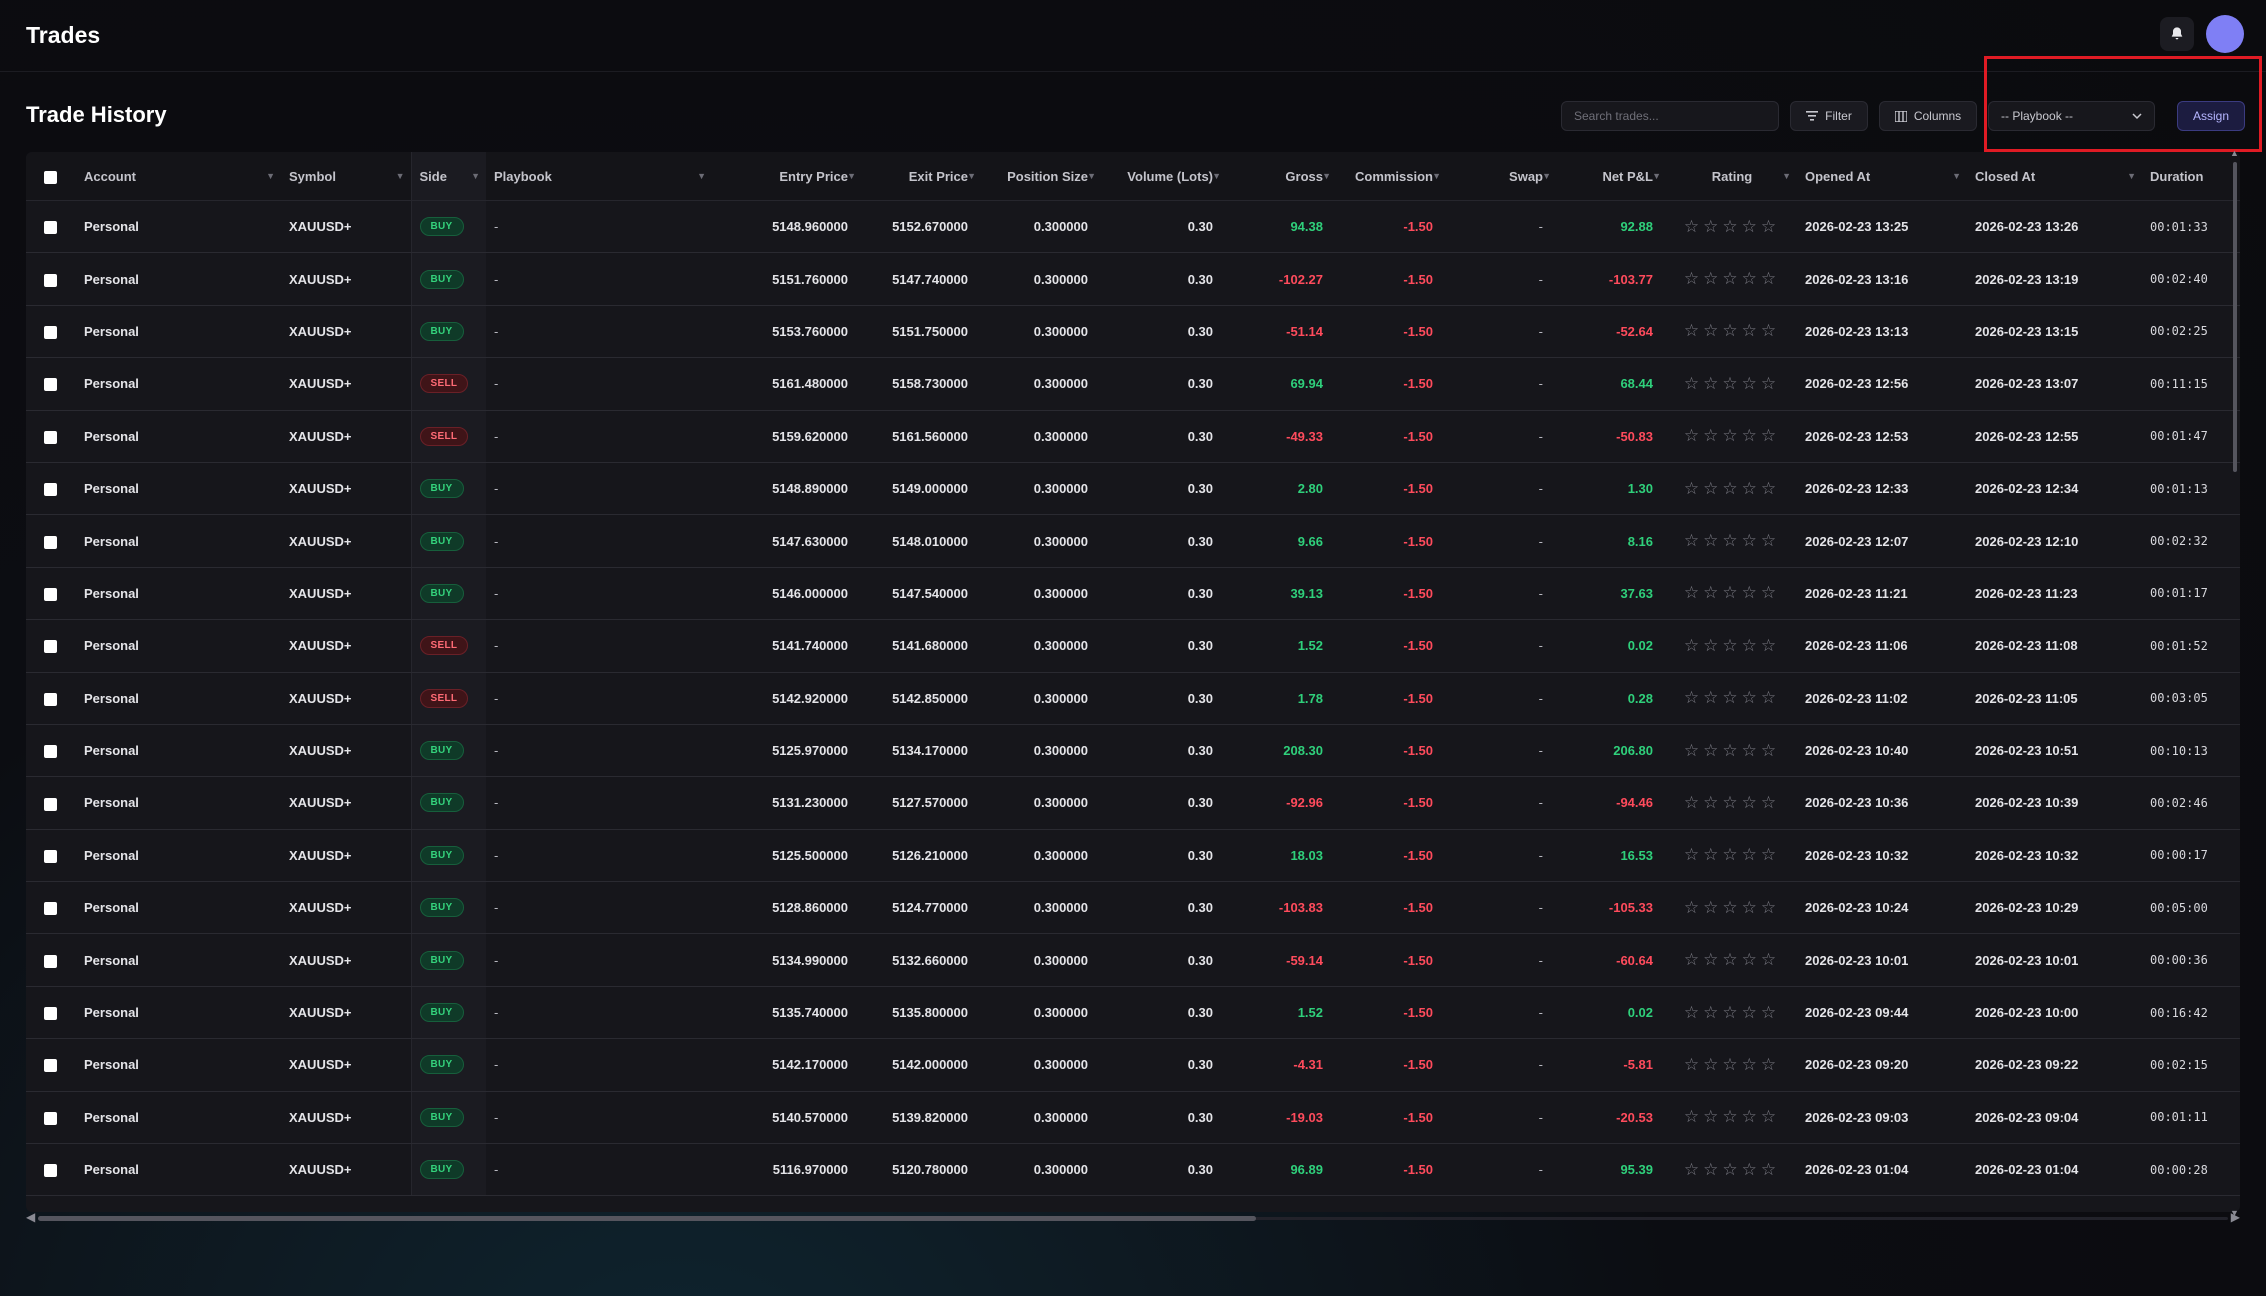 The image size is (2266, 1296). What do you see at coordinates (1882, 176) in the screenshot?
I see `column-header-opened-at: Opened At ▼` at bounding box center [1882, 176].